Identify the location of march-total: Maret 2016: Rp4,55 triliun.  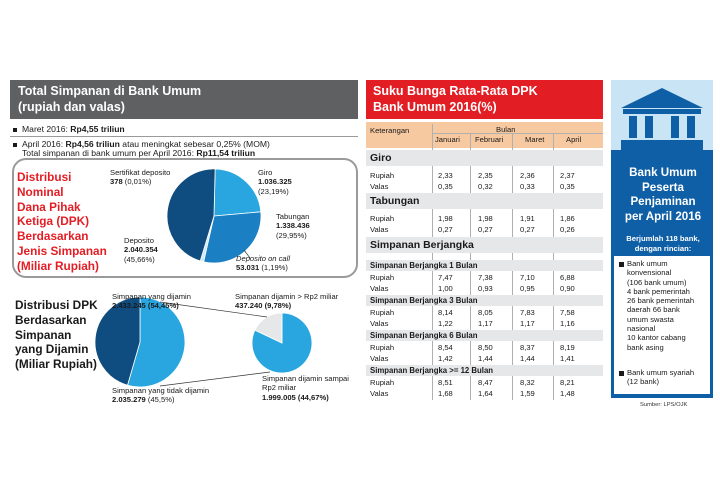
(69, 129).